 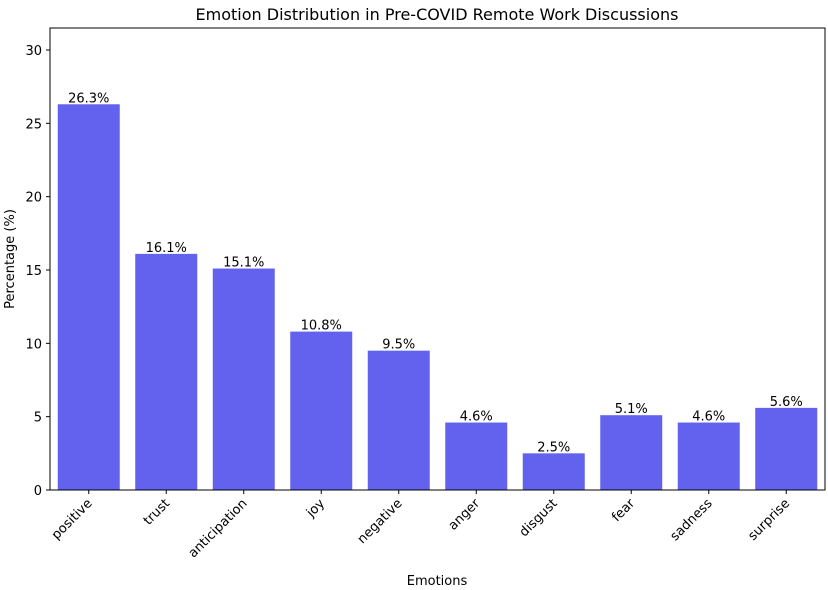 What do you see at coordinates (243, 263) in the screenshot?
I see `data-label-anticipation: 15.1%` at bounding box center [243, 263].